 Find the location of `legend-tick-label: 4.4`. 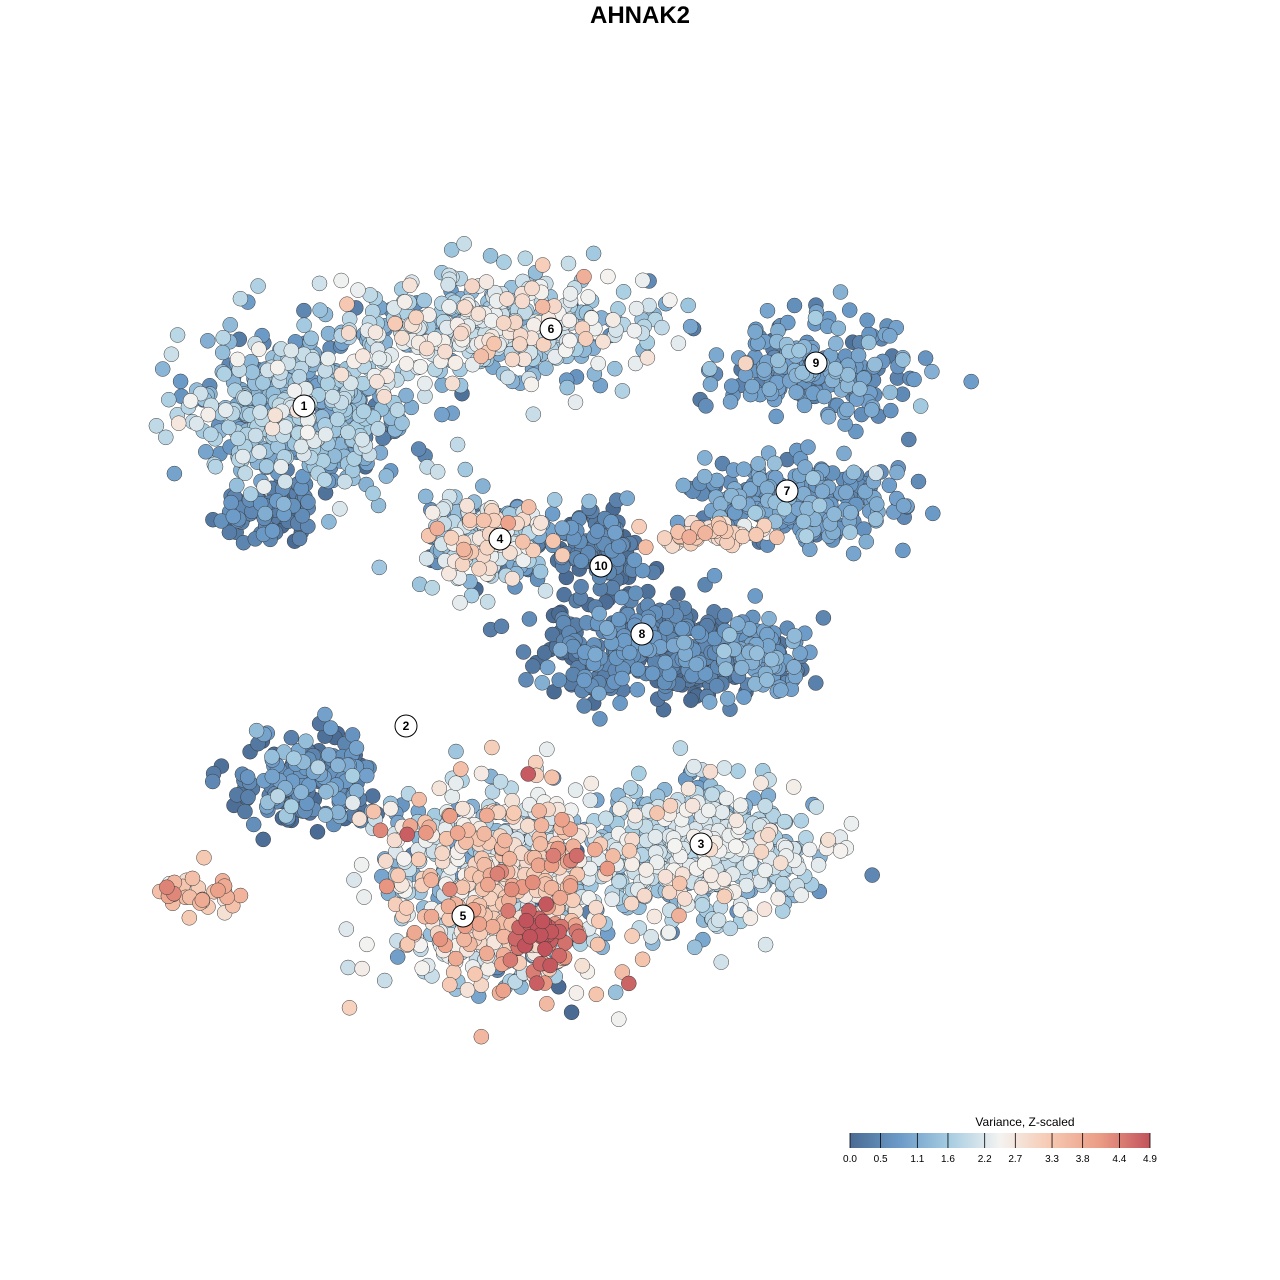

legend-tick-label: 4.4 is located at coordinates (1119, 1159).